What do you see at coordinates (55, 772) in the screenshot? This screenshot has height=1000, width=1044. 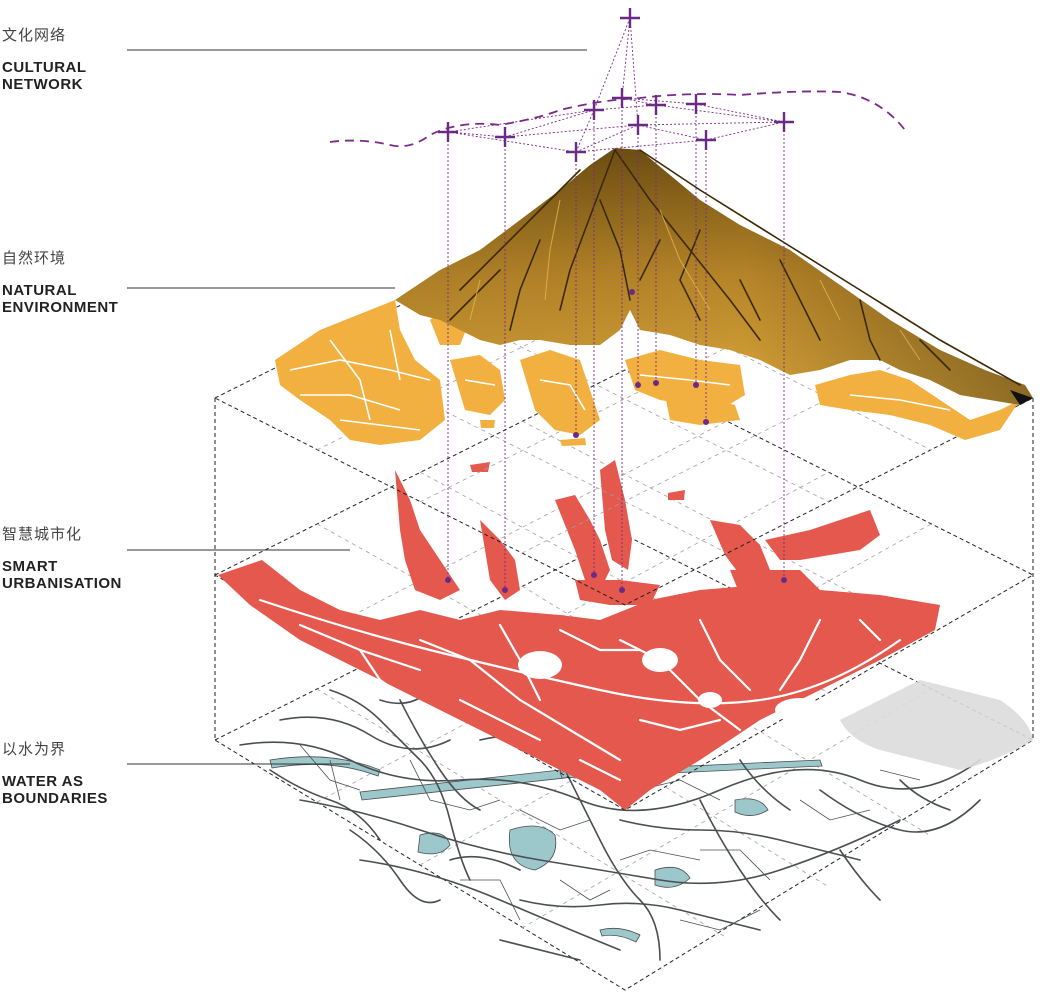 I see `label-water-as-boundaries: 以水为界 WATER AS BOUNDARIES` at bounding box center [55, 772].